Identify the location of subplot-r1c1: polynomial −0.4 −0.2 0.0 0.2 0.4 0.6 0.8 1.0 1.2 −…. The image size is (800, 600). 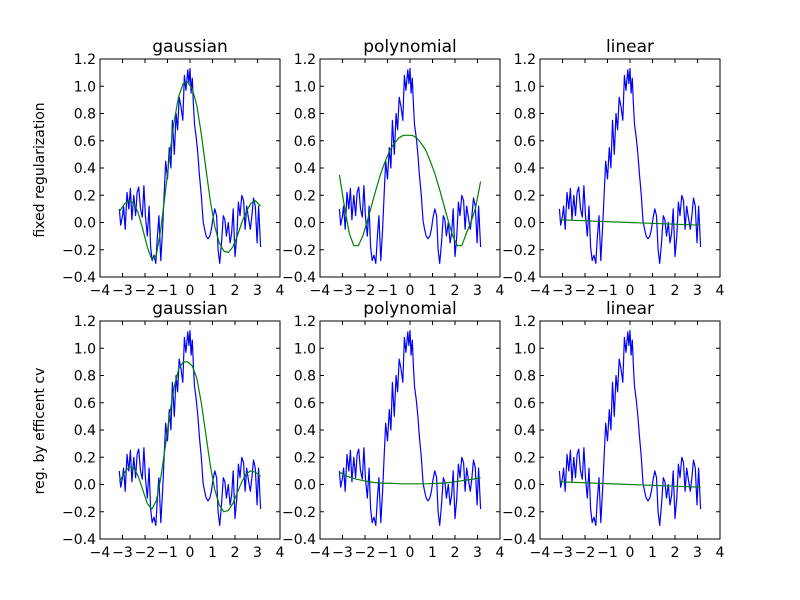
(393, 430).